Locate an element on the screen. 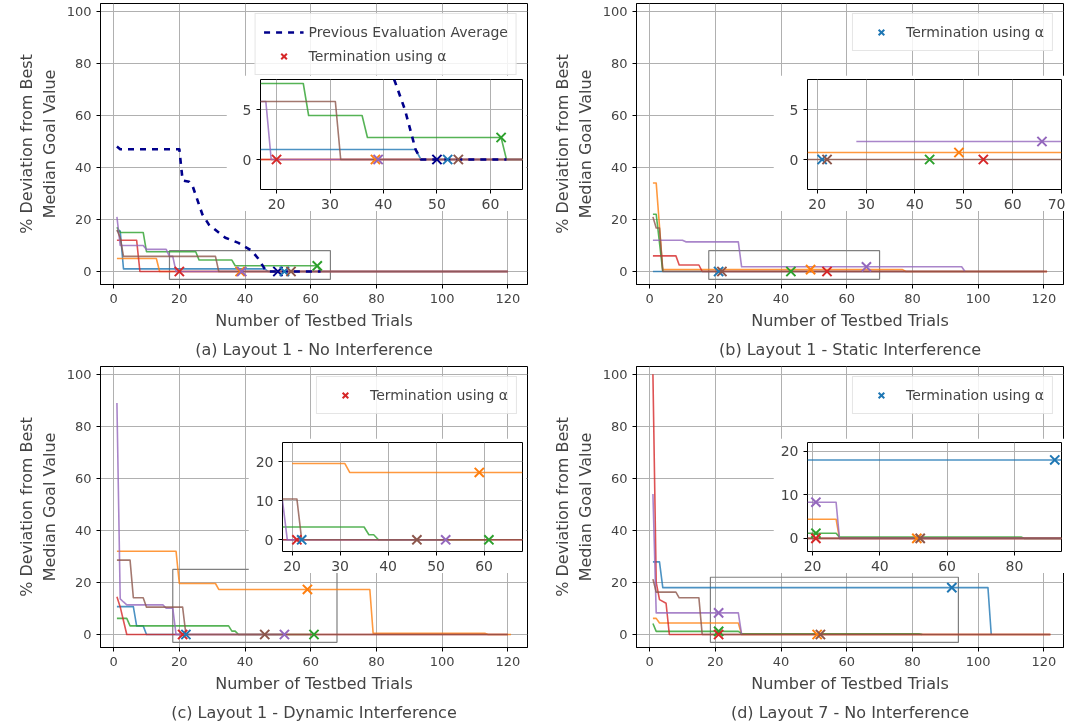  text: (b) Layout 1 - Static Interference is located at coordinates (850, 349).